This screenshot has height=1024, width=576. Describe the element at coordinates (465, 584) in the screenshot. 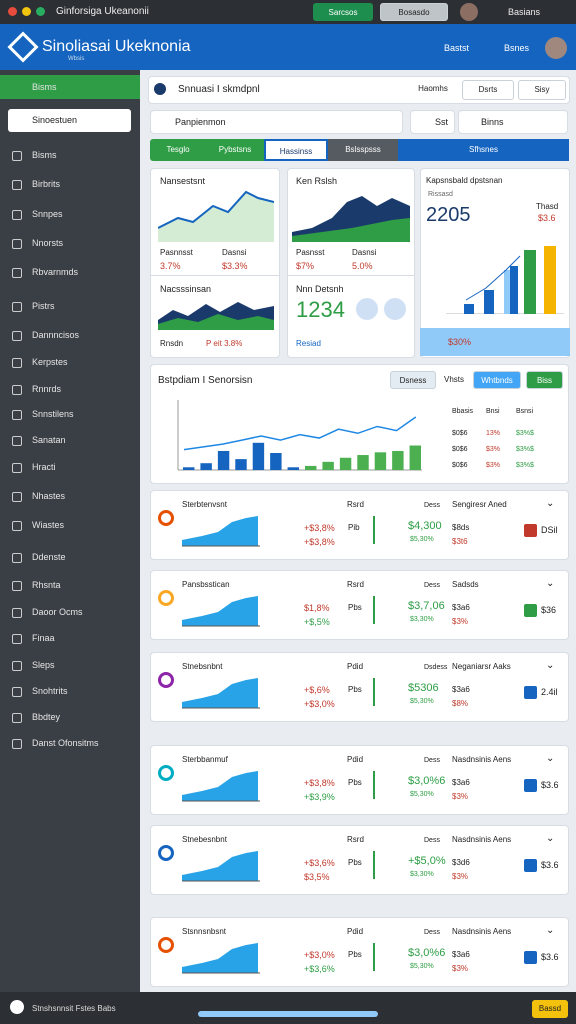

I see `column-header: Sadsds` at that location.